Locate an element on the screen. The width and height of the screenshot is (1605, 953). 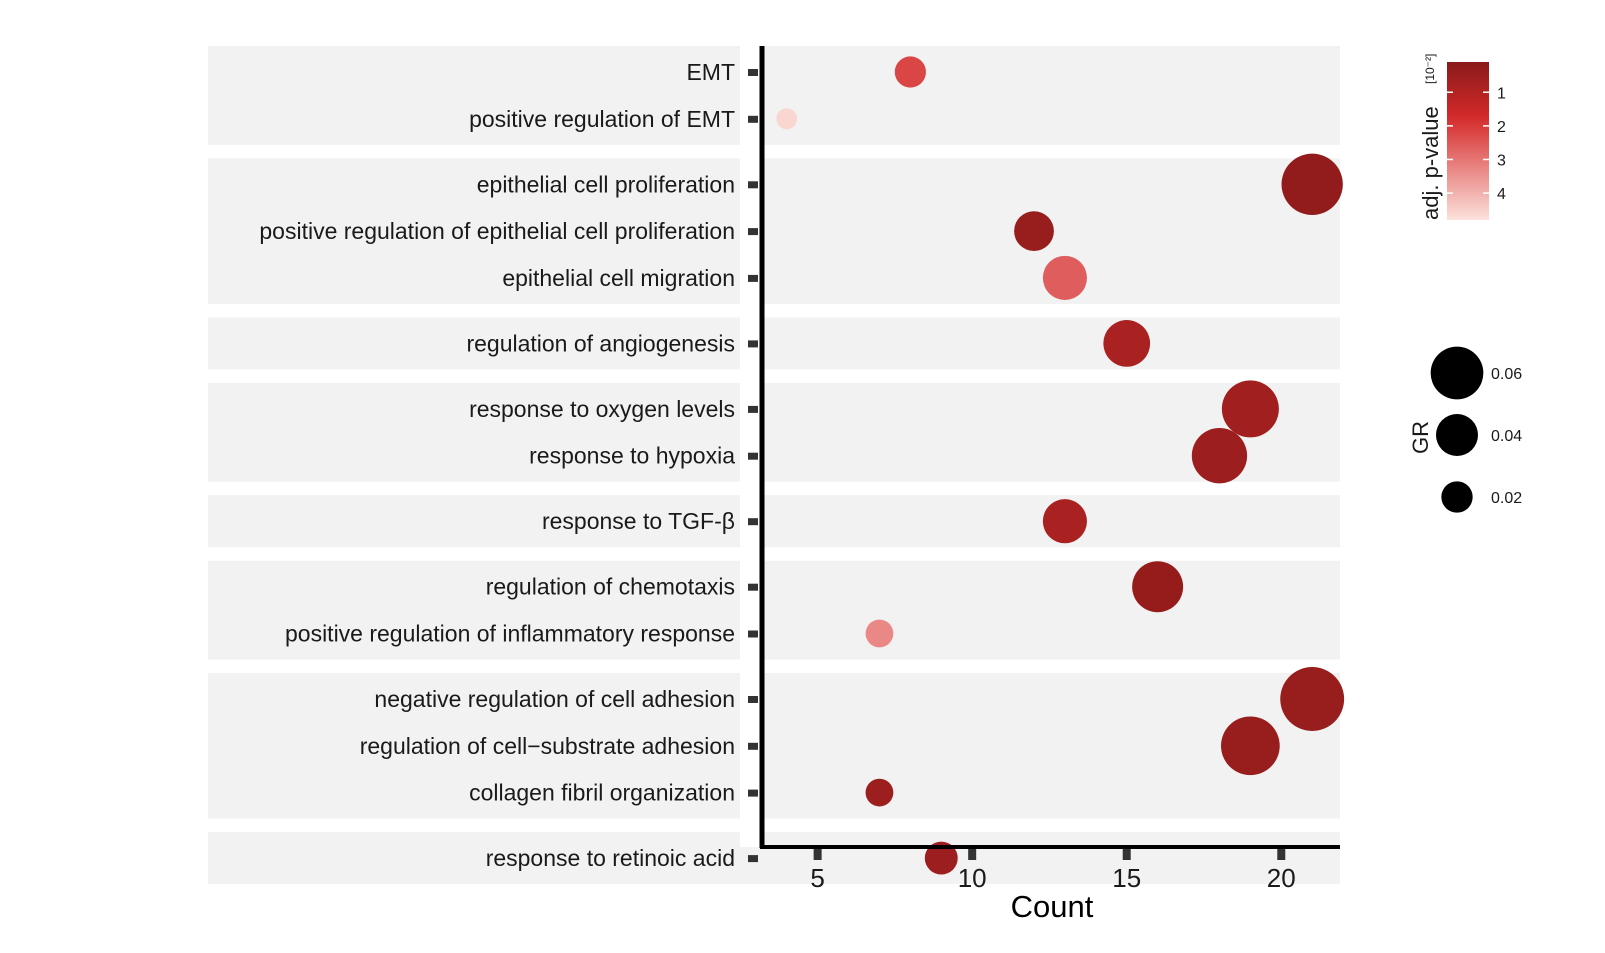
term-label: epithelial cell migration is located at coordinates (618, 278).